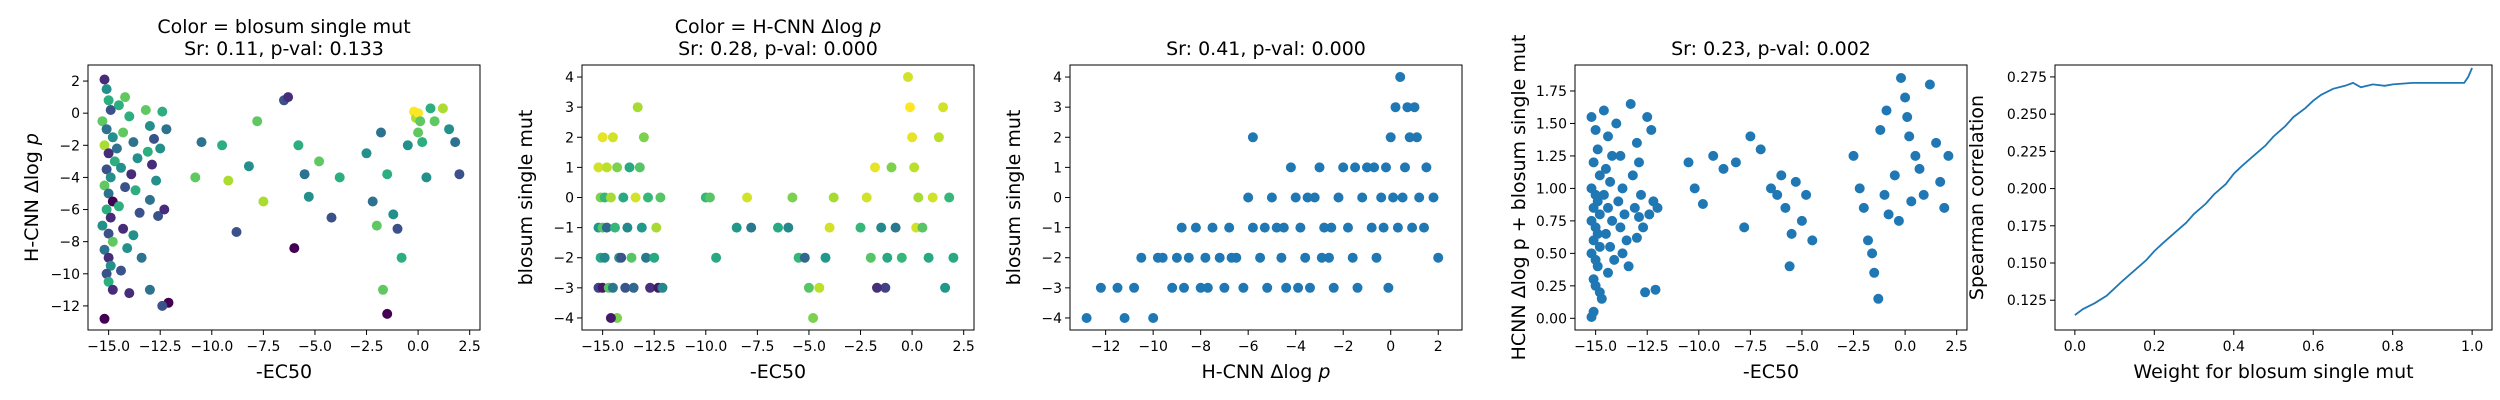 The image size is (2500, 400). I want to click on x-tick-label: −15.0, so click(1595, 347).